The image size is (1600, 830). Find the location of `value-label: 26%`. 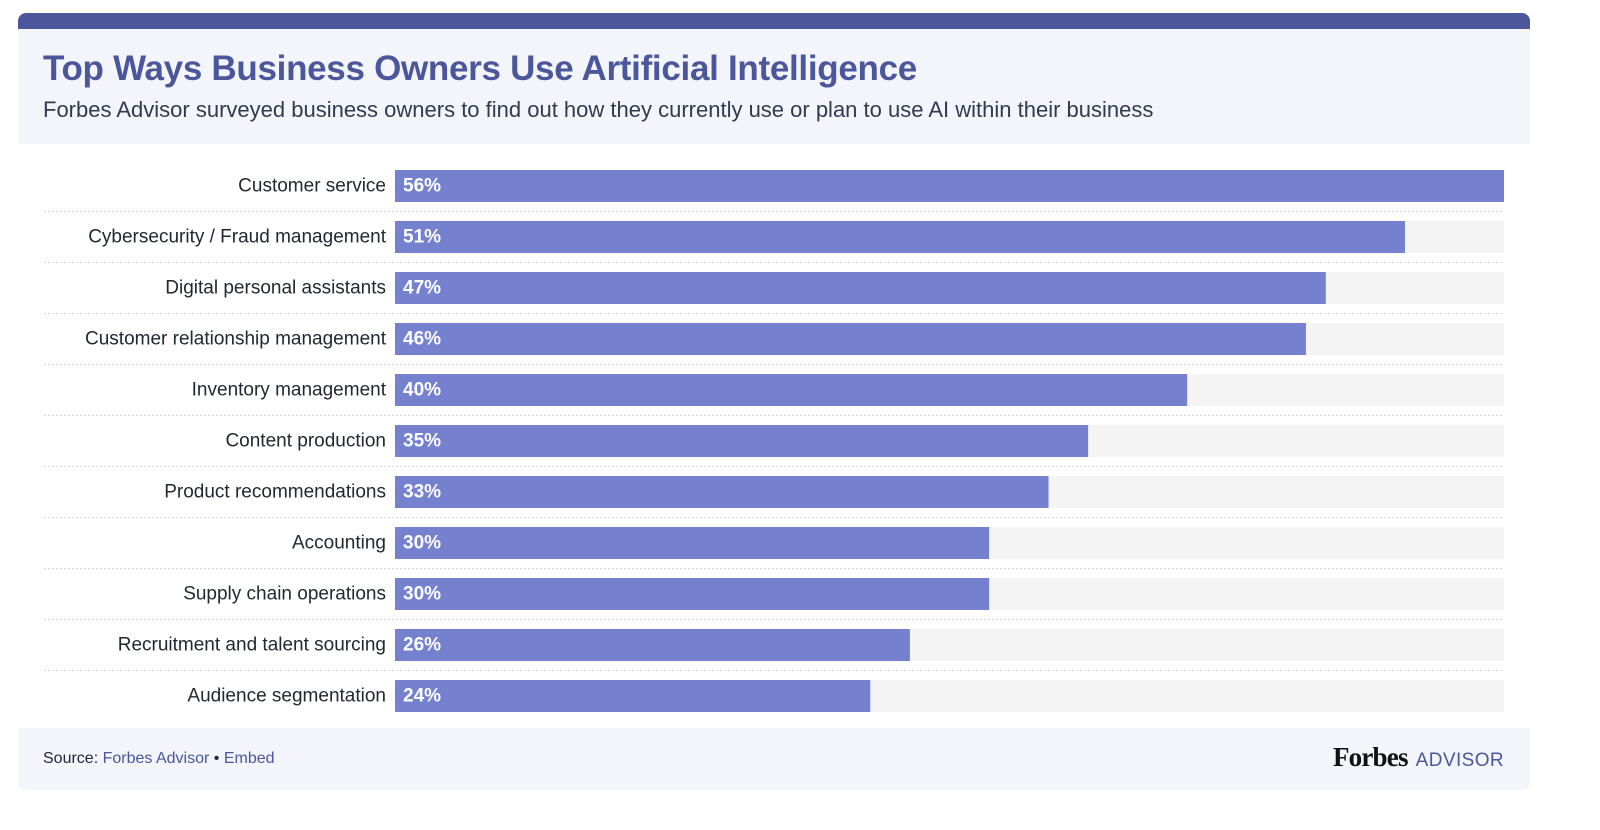

value-label: 26% is located at coordinates (422, 645).